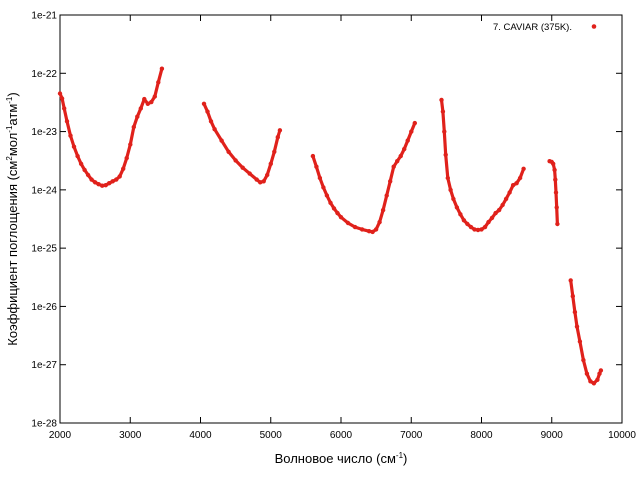  Describe the element at coordinates (44, 132) in the screenshot. I see `y-tick-label: 1e-23` at that location.